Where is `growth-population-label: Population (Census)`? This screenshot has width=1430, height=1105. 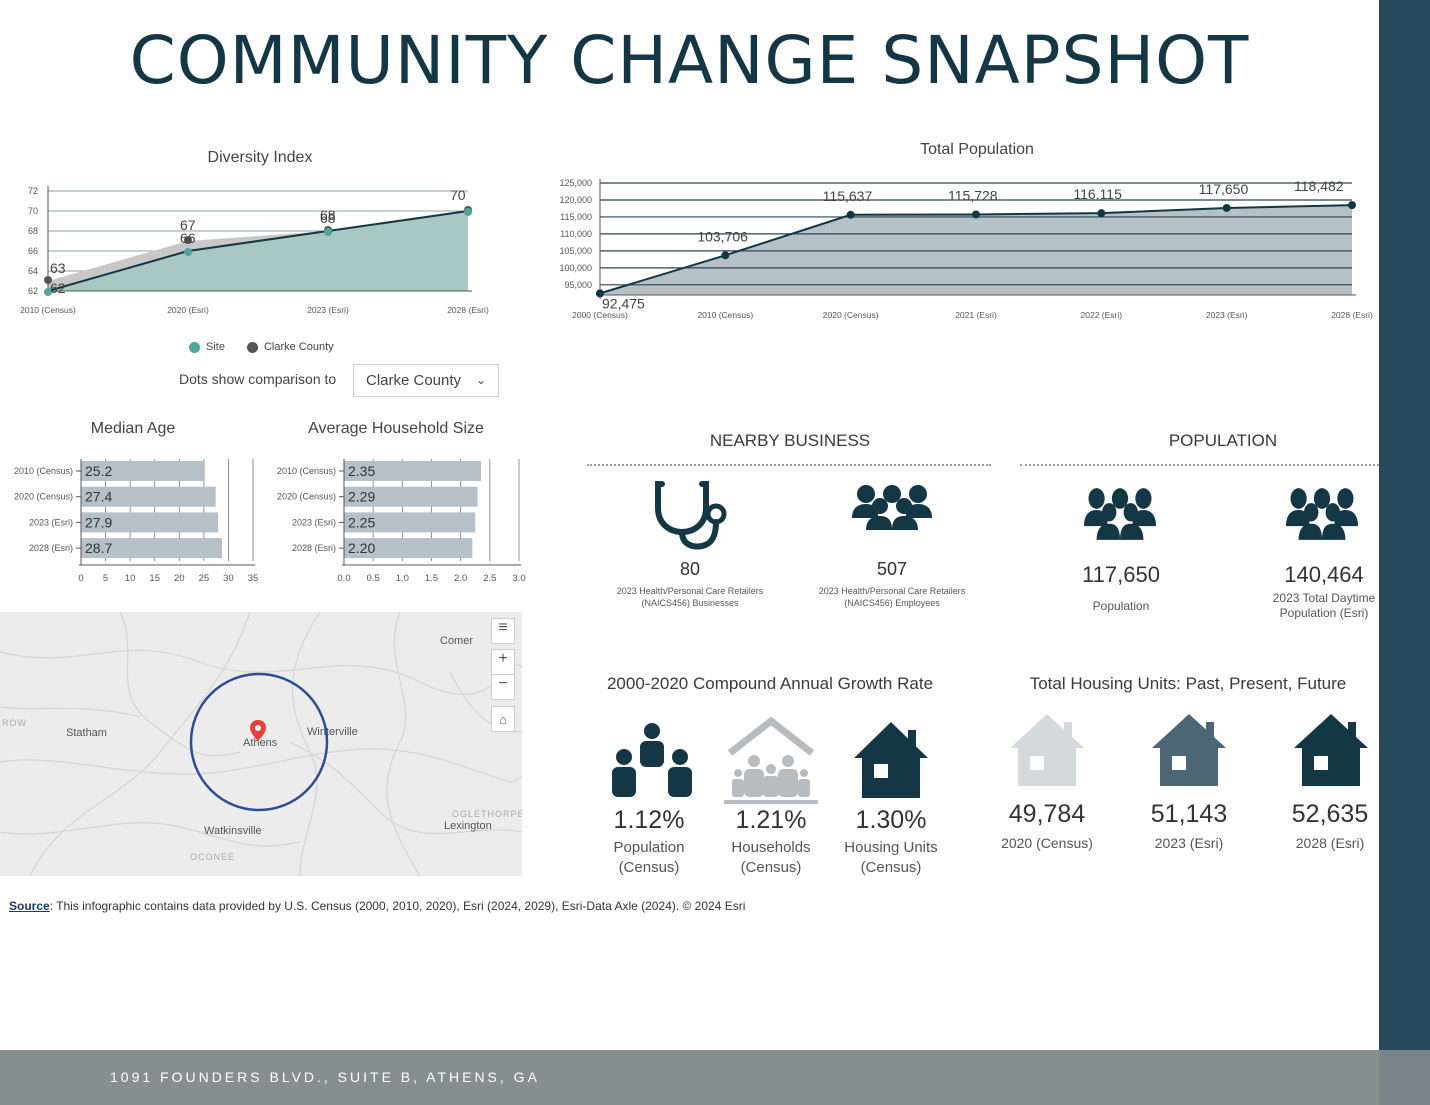
growth-population-label: Population (Census) is located at coordinates (649, 857).